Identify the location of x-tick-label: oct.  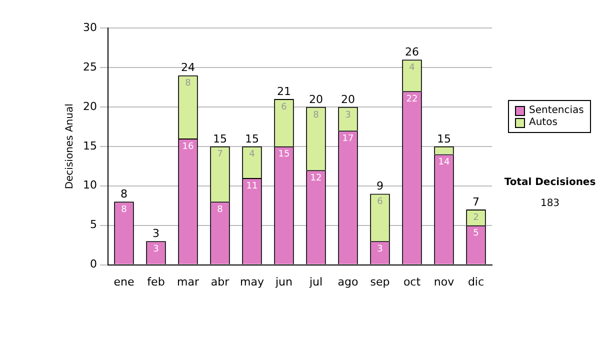
(412, 281).